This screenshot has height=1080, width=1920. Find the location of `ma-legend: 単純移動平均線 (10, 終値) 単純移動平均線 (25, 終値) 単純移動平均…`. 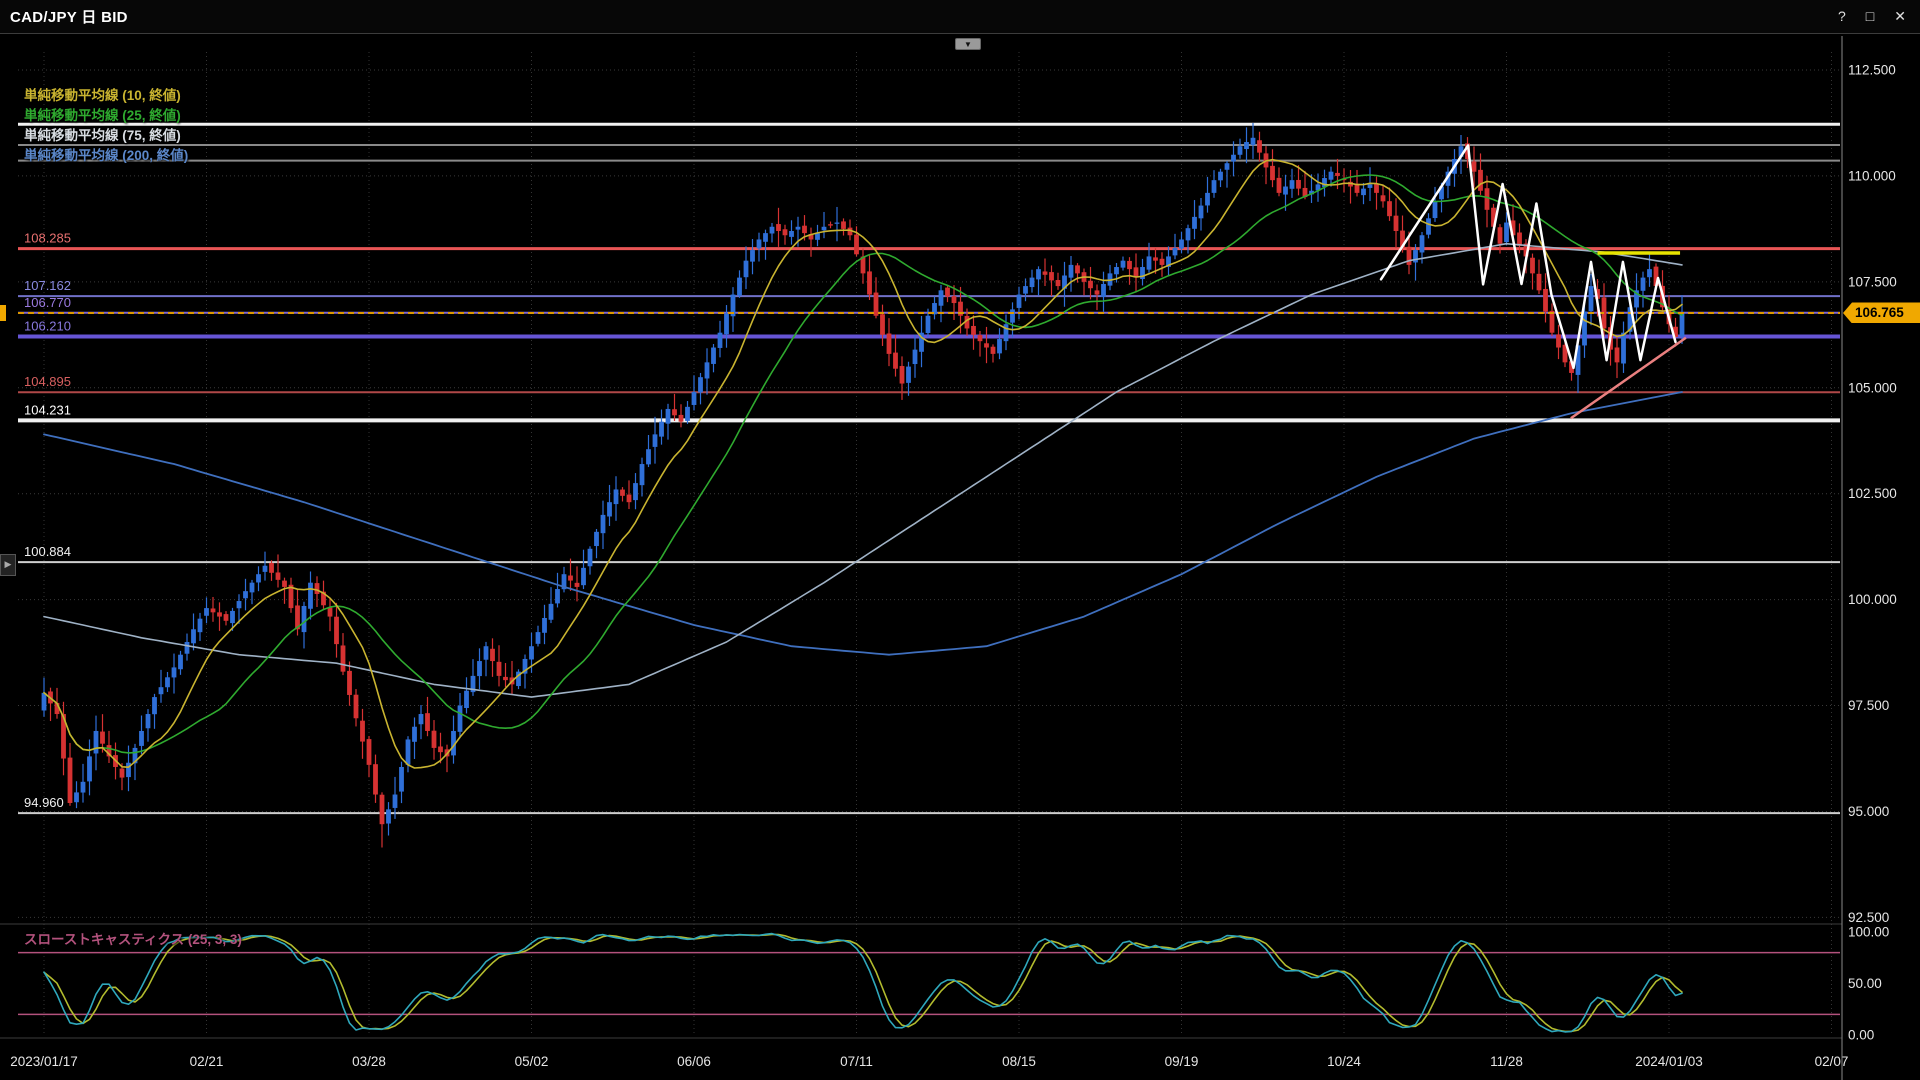

ma-legend: 単純移動平均線 (10, 終値) 単純移動平均線 (25, 終値) 単純移動平均… is located at coordinates (106, 126).